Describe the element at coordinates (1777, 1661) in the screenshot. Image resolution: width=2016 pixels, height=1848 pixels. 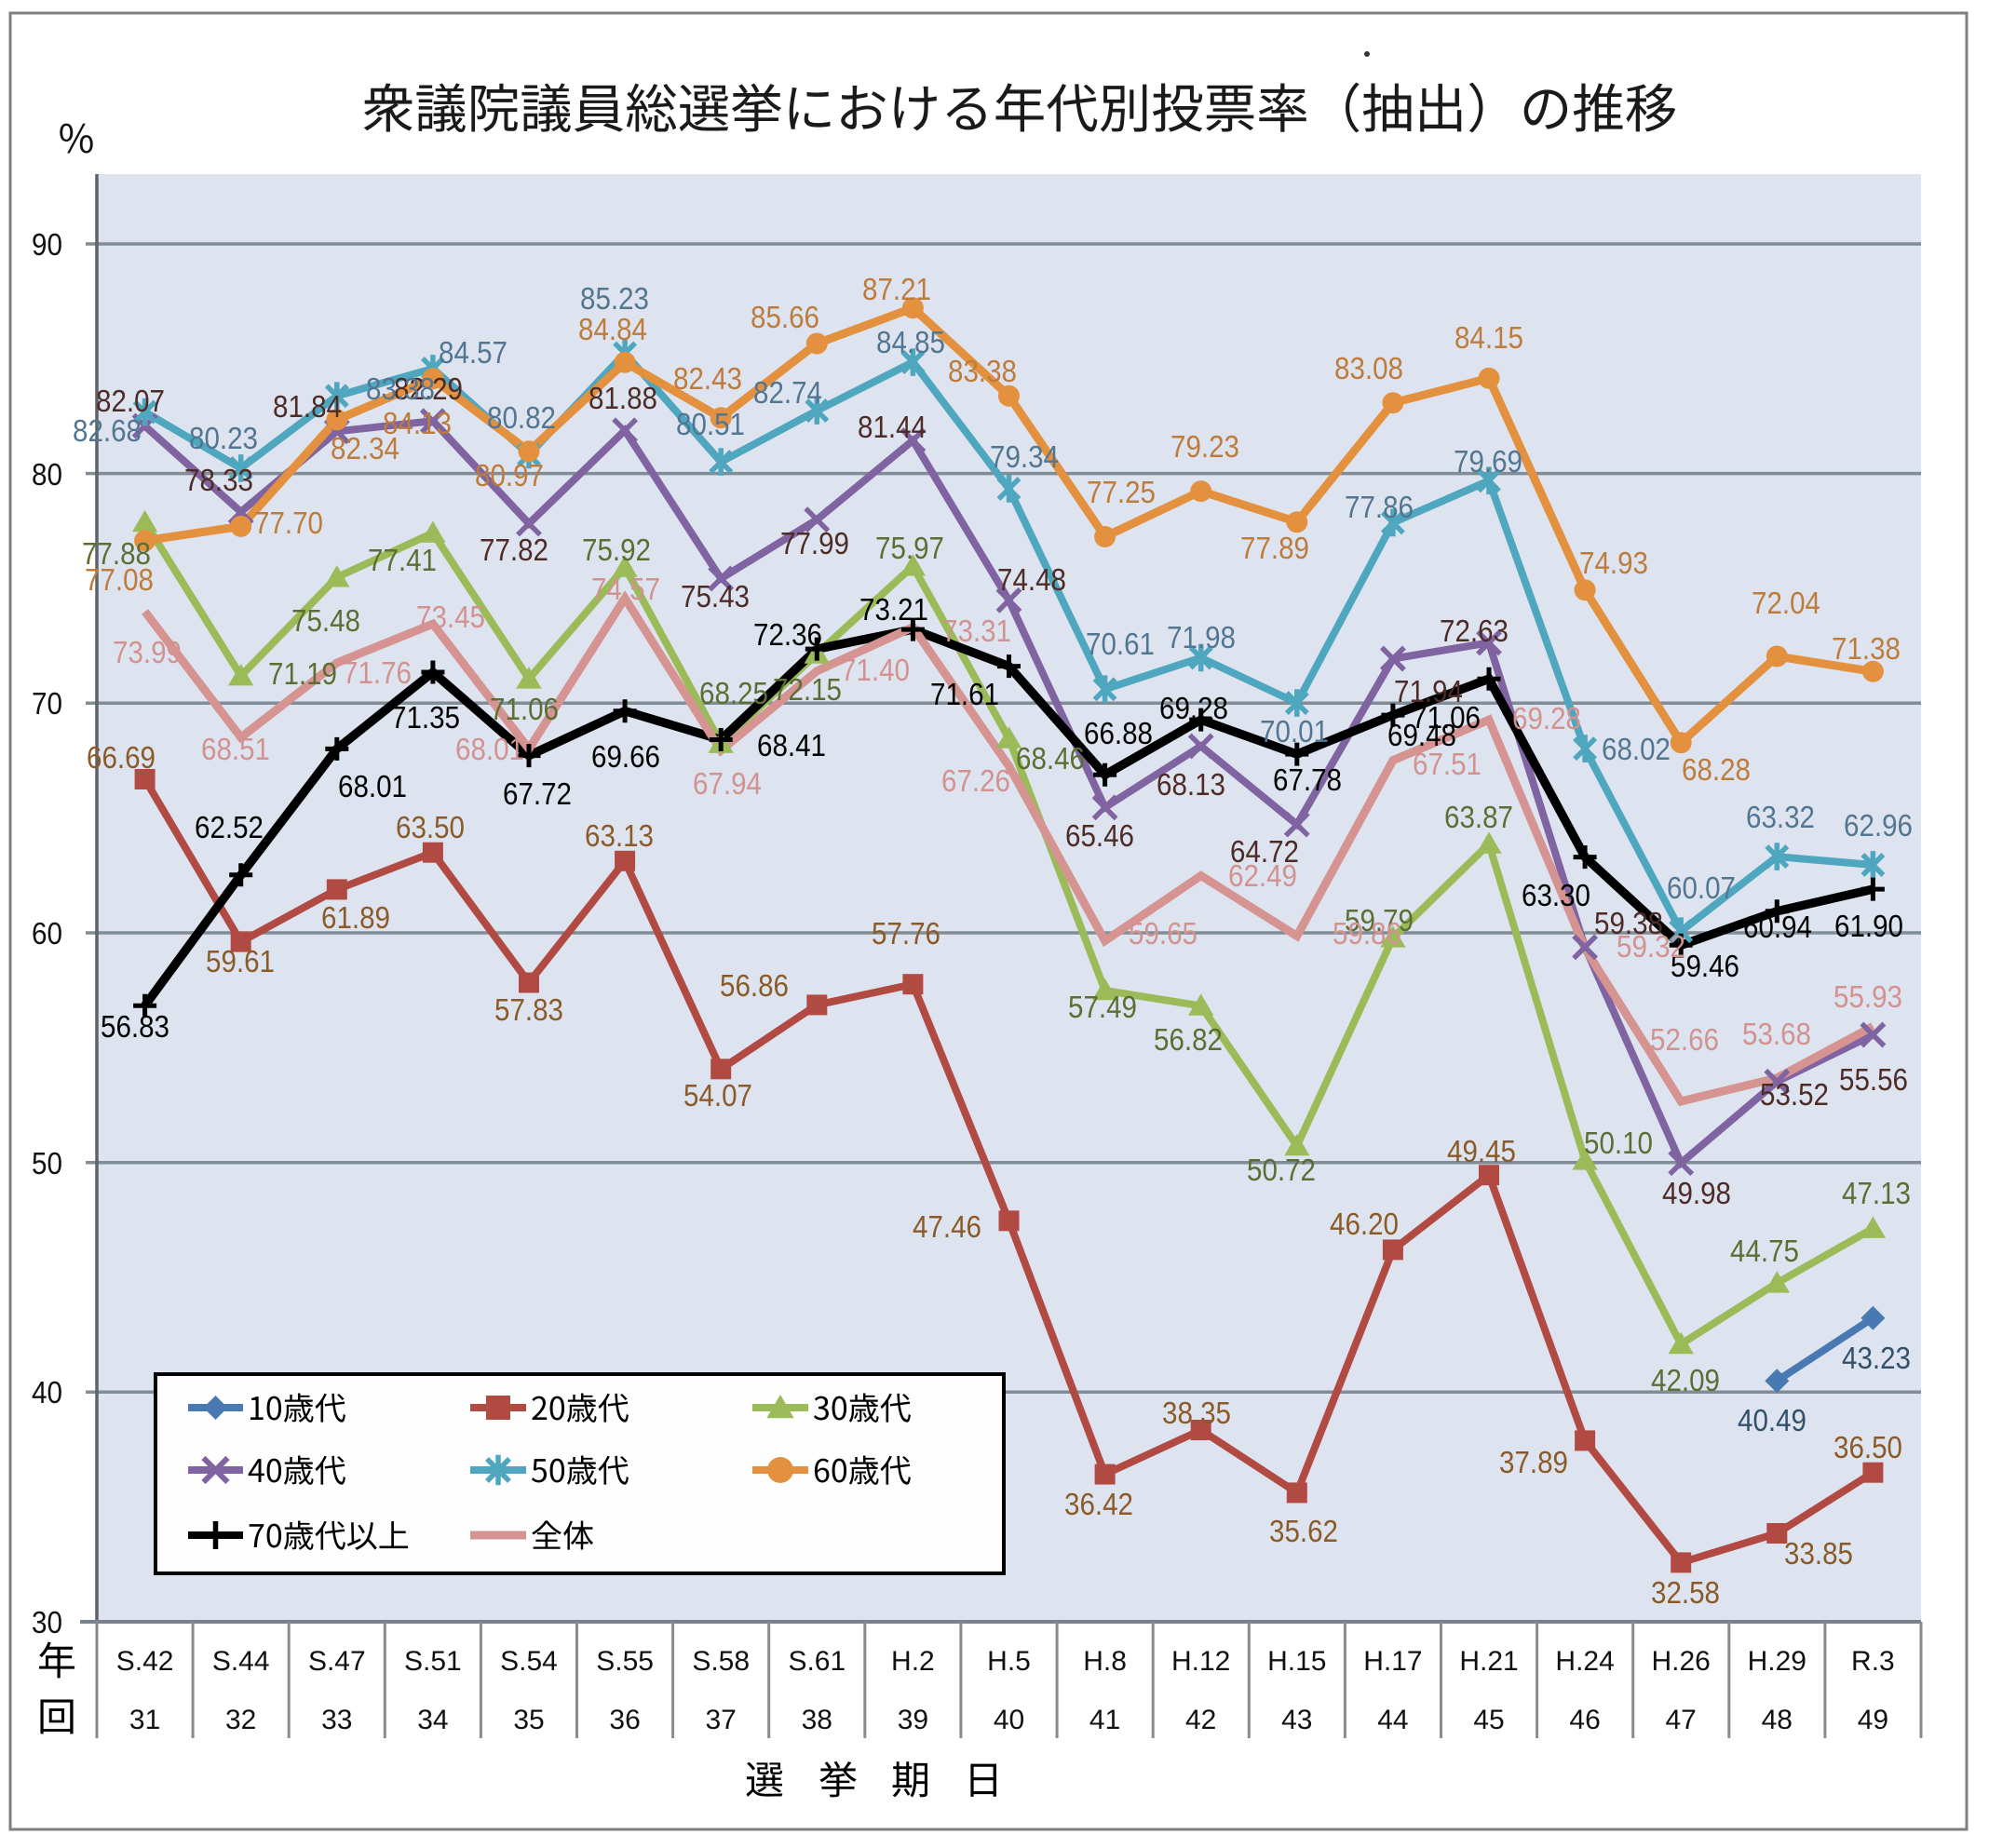
I see `svg-text: H.29` at that location.